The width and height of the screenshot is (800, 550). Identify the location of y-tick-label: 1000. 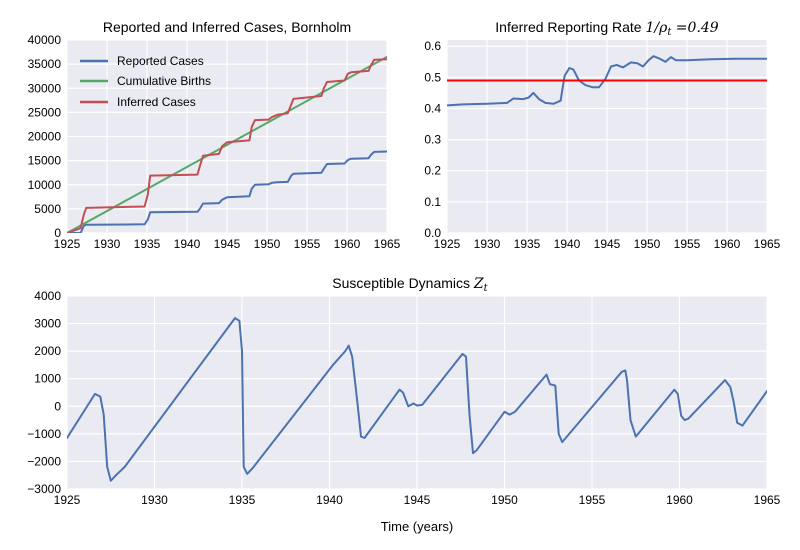
(47, 379).